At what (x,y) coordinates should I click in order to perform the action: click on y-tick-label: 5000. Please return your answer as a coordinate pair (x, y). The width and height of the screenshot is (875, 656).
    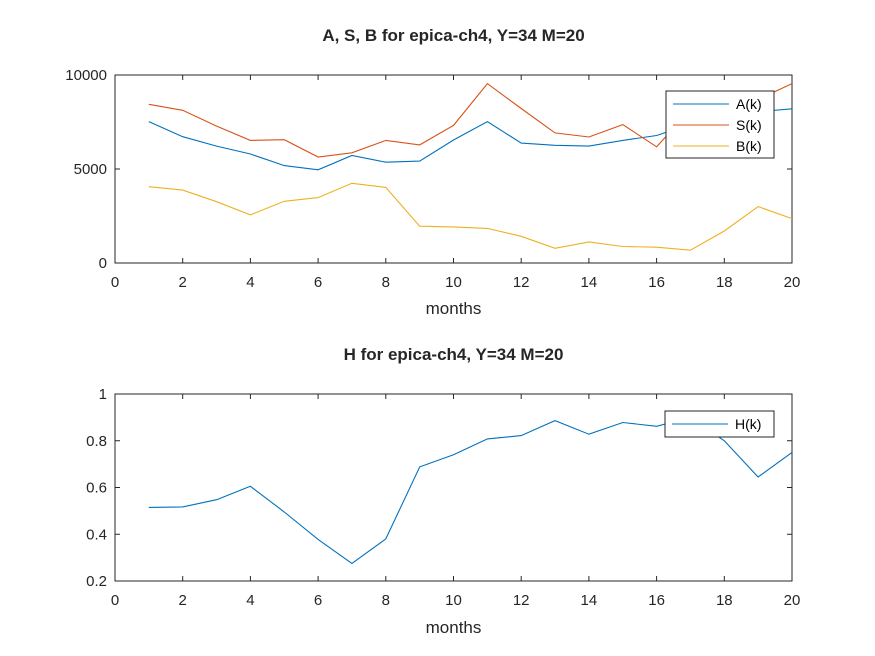
    Looking at the image, I should click on (90, 169).